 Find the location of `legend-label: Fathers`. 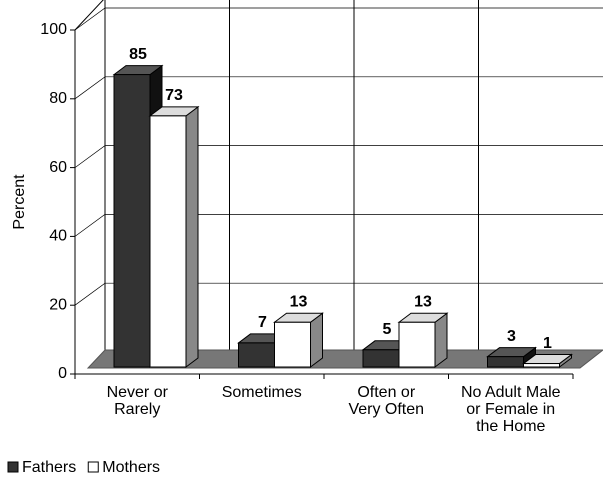

legend-label: Fathers is located at coordinates (49, 467).